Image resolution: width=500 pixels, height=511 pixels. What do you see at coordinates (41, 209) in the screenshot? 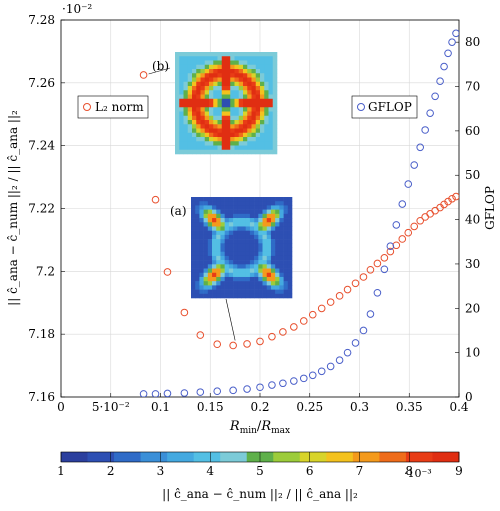
I see `left-y-tick-label: 7.22` at bounding box center [41, 209].